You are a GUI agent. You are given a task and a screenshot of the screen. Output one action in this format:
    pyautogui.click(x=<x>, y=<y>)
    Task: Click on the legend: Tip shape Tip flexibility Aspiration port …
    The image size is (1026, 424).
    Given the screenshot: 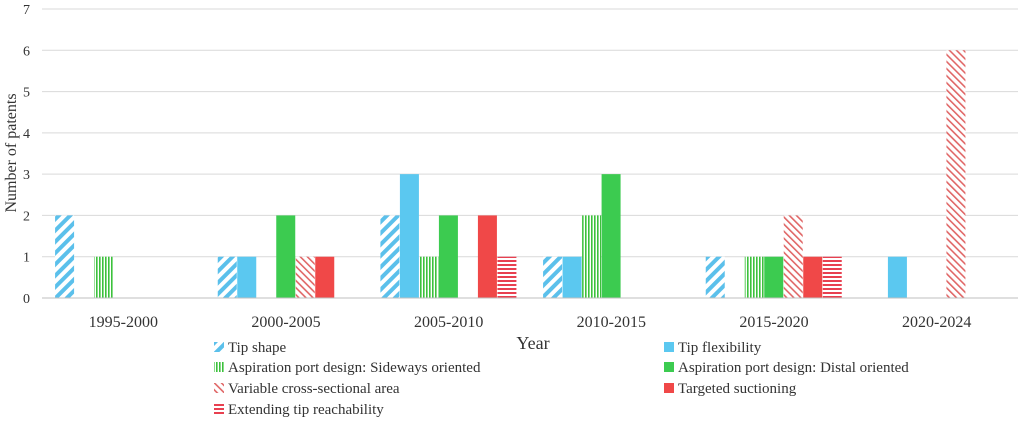 What is the action you would take?
    pyautogui.click(x=561, y=379)
    